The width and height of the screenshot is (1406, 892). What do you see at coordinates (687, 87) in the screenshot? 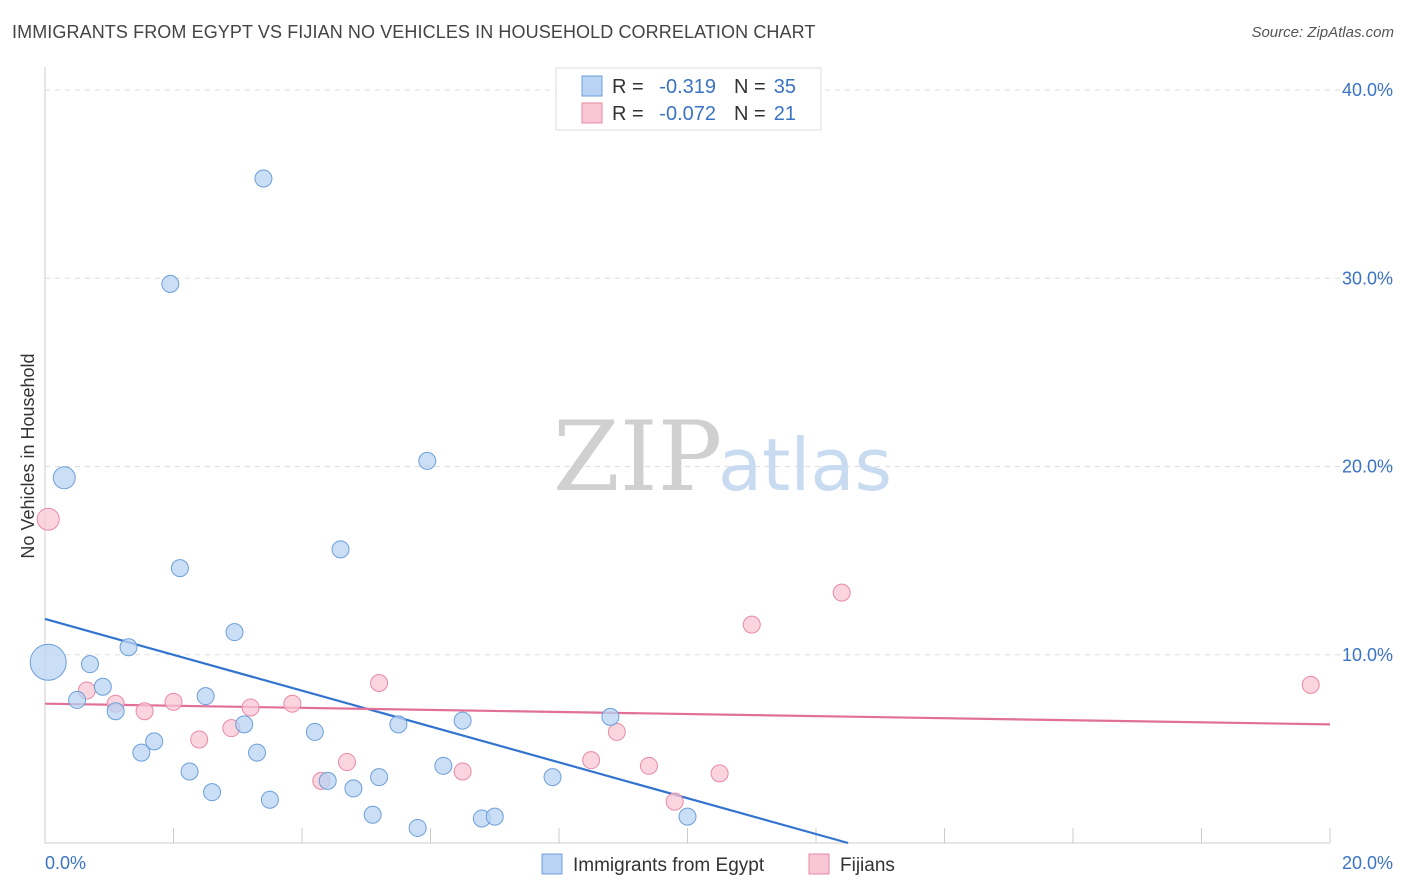
I see `stats-legend-r-value: -0.319` at bounding box center [687, 87].